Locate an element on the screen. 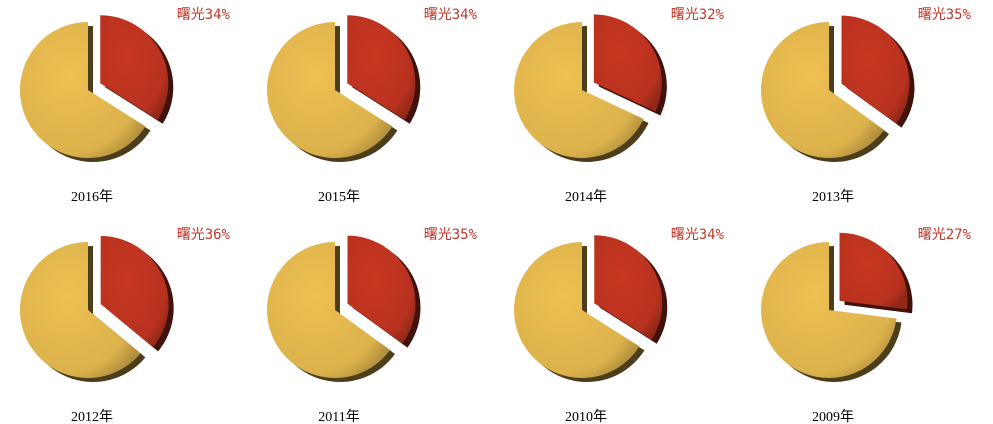 This screenshot has height=424, width=993. pie-title: 2012年 is located at coordinates (92, 416).